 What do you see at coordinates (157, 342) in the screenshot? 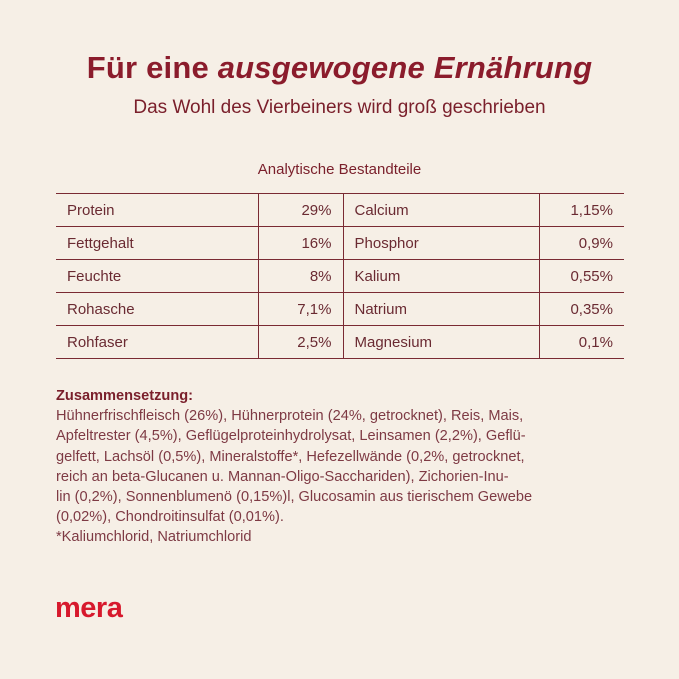
I see `nutrient-name: Rohfaser` at bounding box center [157, 342].